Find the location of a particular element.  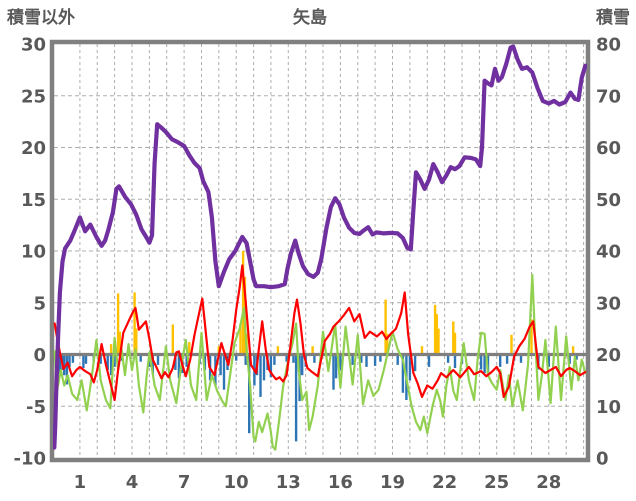

left-axis-tick-label: 30 is located at coordinates (33, 45).